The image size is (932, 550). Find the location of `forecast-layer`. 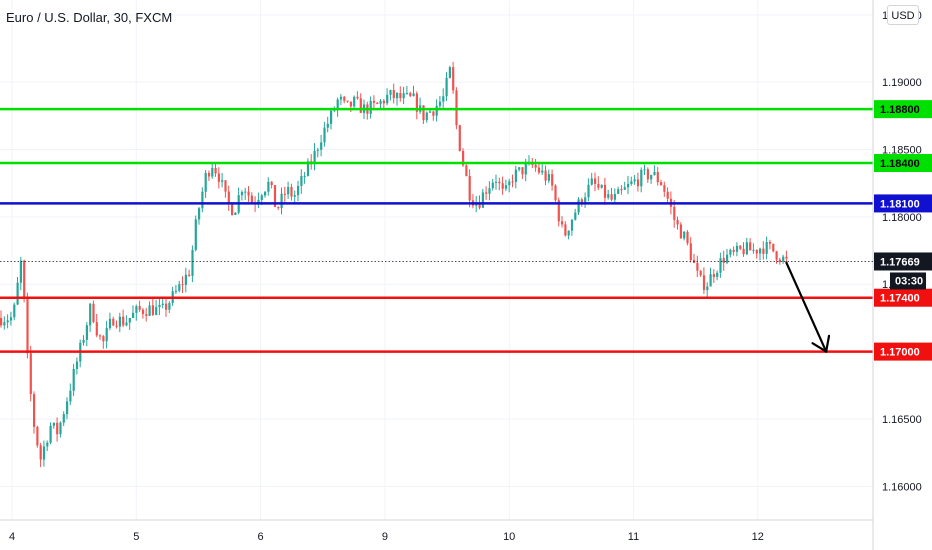

forecast-layer is located at coordinates (808, 307).